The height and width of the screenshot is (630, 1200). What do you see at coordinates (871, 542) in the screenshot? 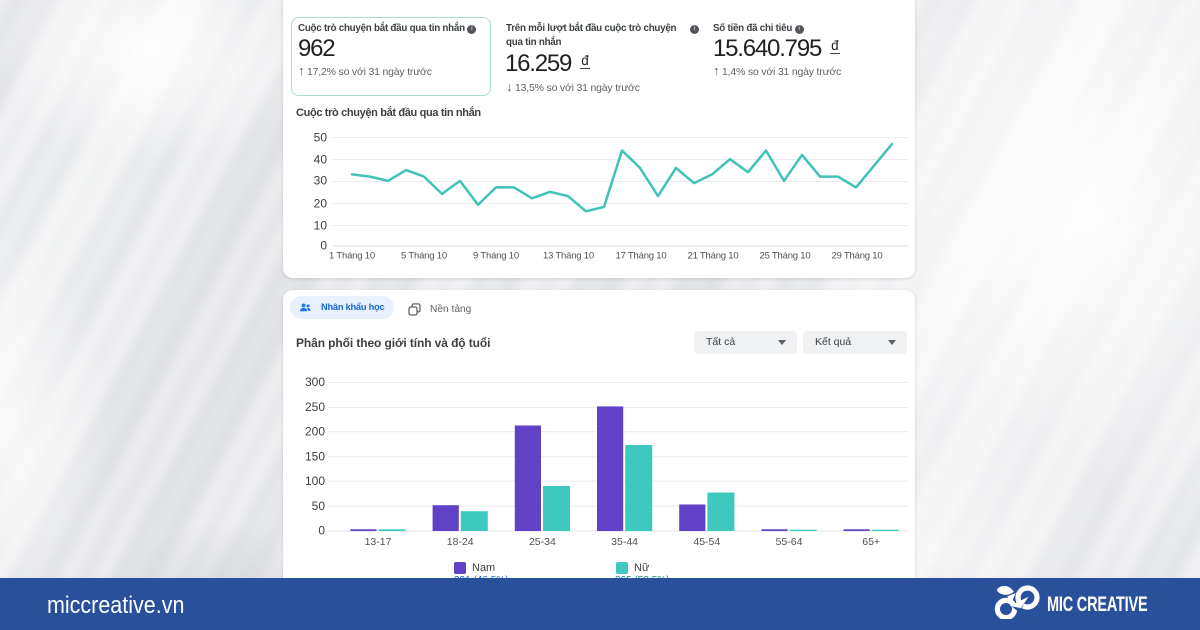
I see `svg-text: 65+` at bounding box center [871, 542].